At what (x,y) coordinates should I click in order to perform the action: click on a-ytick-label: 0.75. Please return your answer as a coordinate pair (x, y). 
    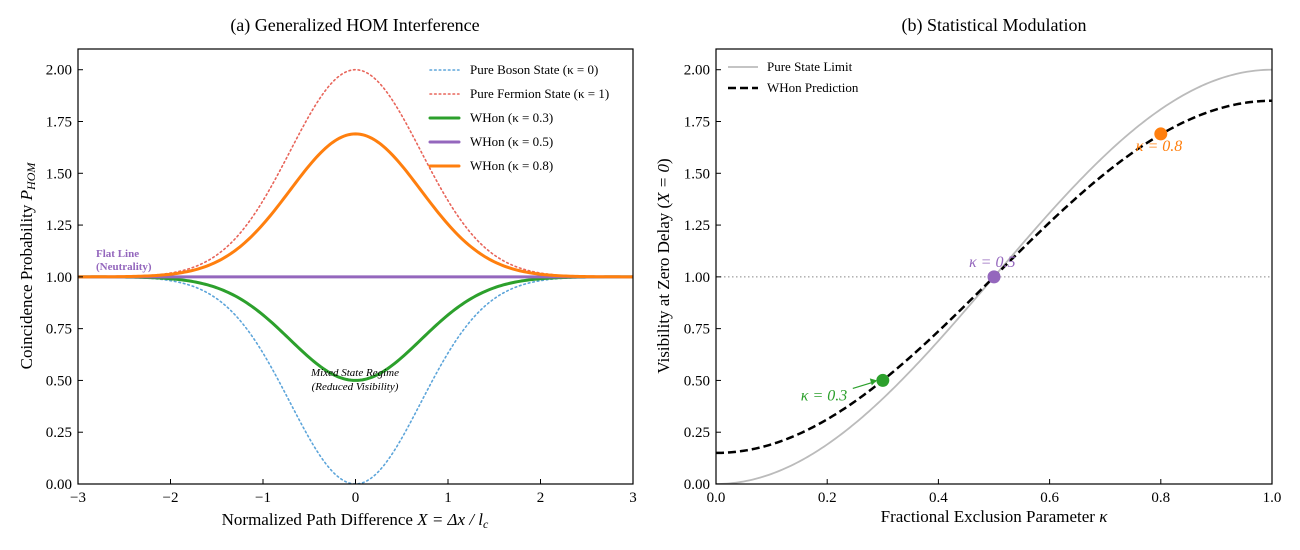
    Looking at the image, I should click on (59, 330).